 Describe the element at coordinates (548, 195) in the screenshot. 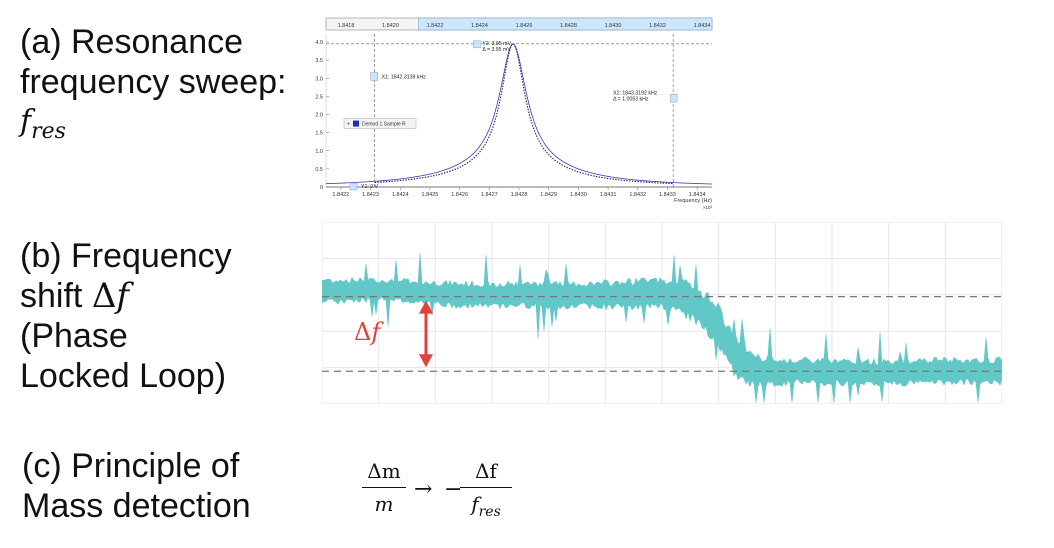

I see `x-tick-label: 1.8429` at that location.